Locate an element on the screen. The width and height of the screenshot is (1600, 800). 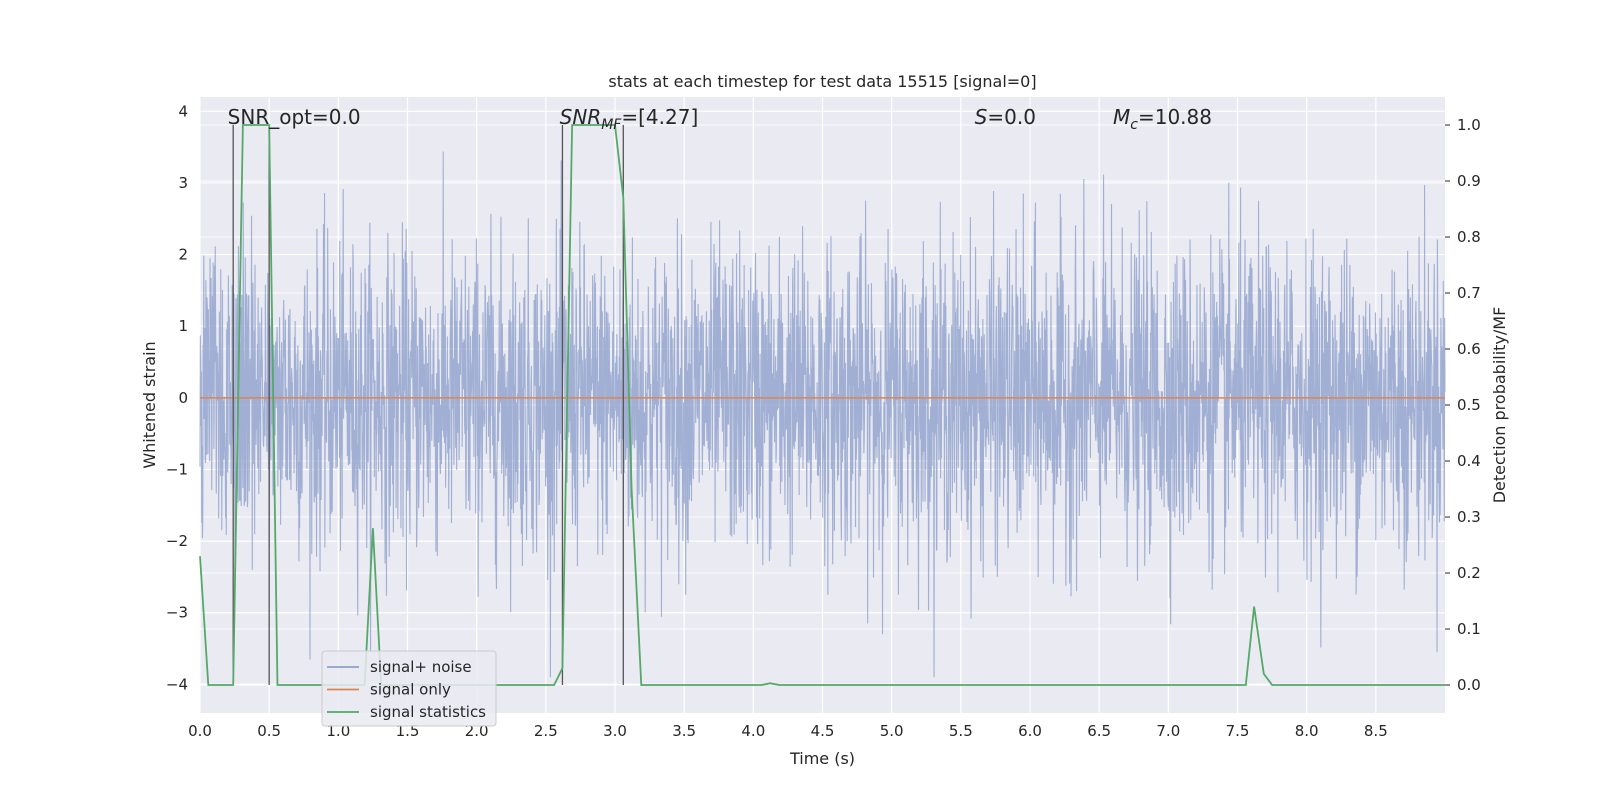
x-tick-label: 0.5 is located at coordinates (269, 731).